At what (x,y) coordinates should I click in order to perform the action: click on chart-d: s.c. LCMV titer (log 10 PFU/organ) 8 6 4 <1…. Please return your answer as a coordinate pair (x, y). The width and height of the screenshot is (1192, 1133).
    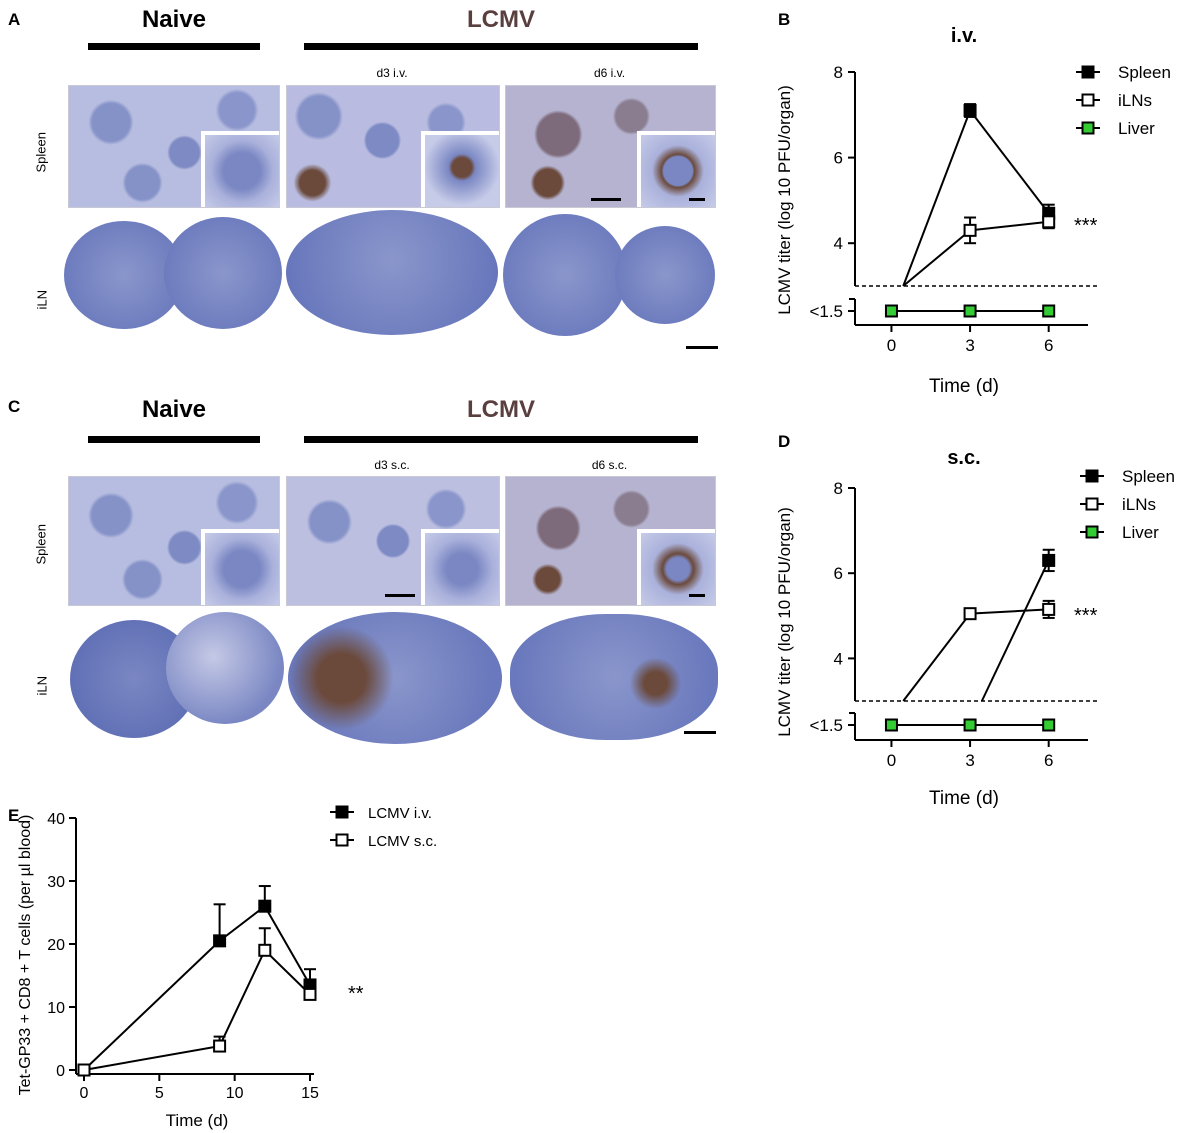
    Looking at the image, I should click on (975, 628).